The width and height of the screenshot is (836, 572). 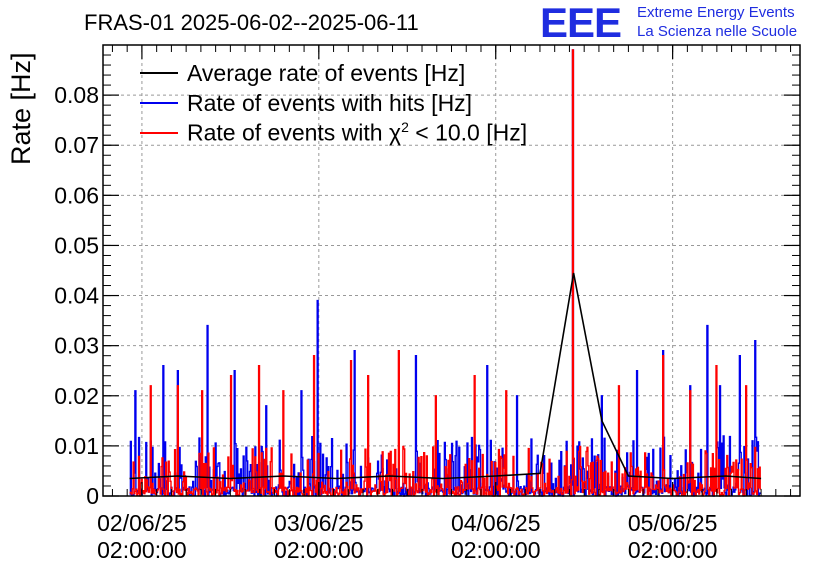 I want to click on chi2-superscript: 2, so click(x=405, y=127).